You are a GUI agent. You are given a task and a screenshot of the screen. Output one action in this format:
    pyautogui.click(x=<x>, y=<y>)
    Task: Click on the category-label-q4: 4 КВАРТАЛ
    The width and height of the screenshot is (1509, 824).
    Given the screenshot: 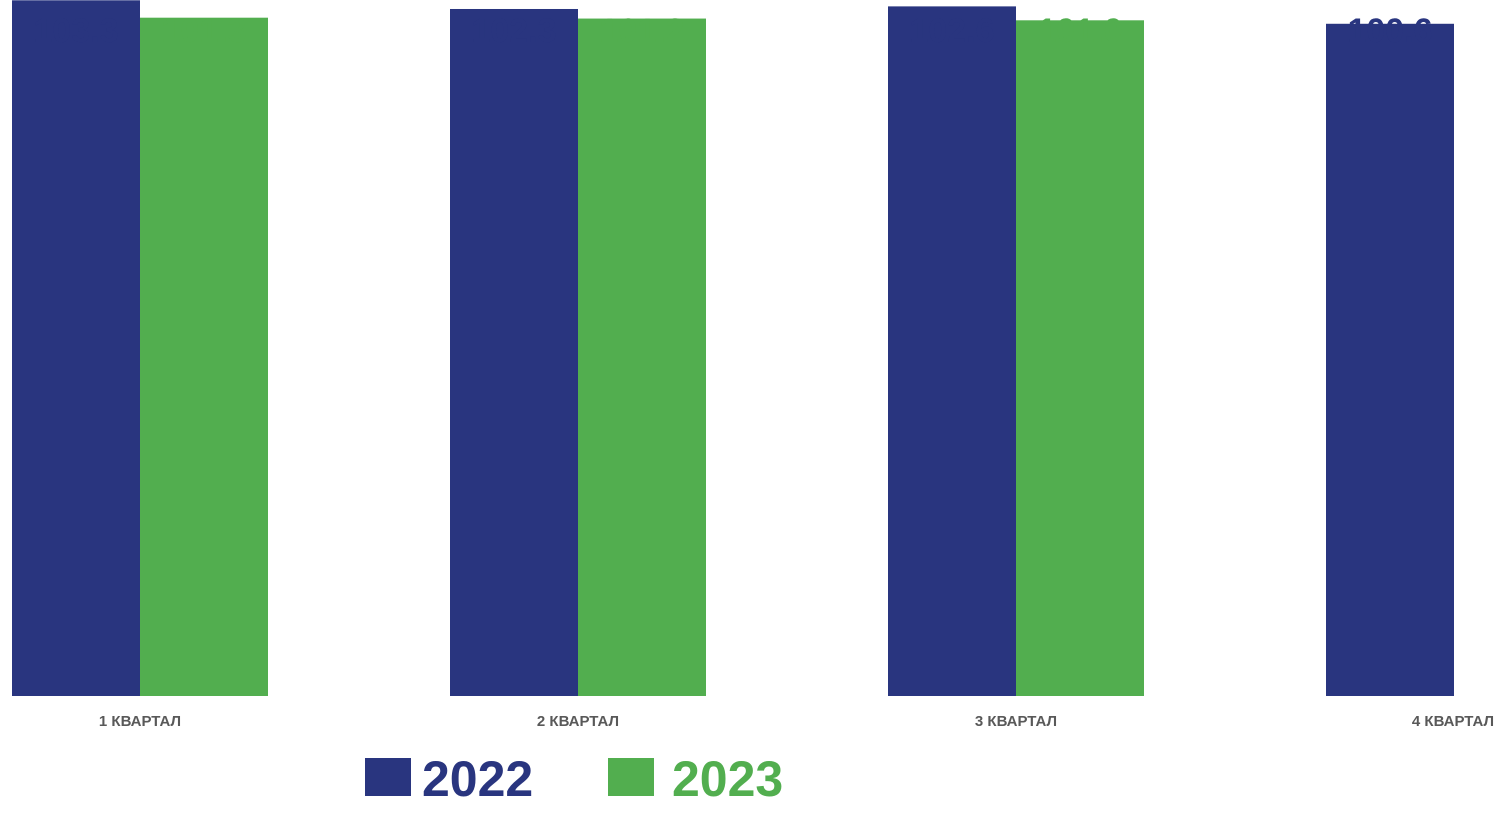 What is the action you would take?
    pyautogui.click(x=1453, y=721)
    